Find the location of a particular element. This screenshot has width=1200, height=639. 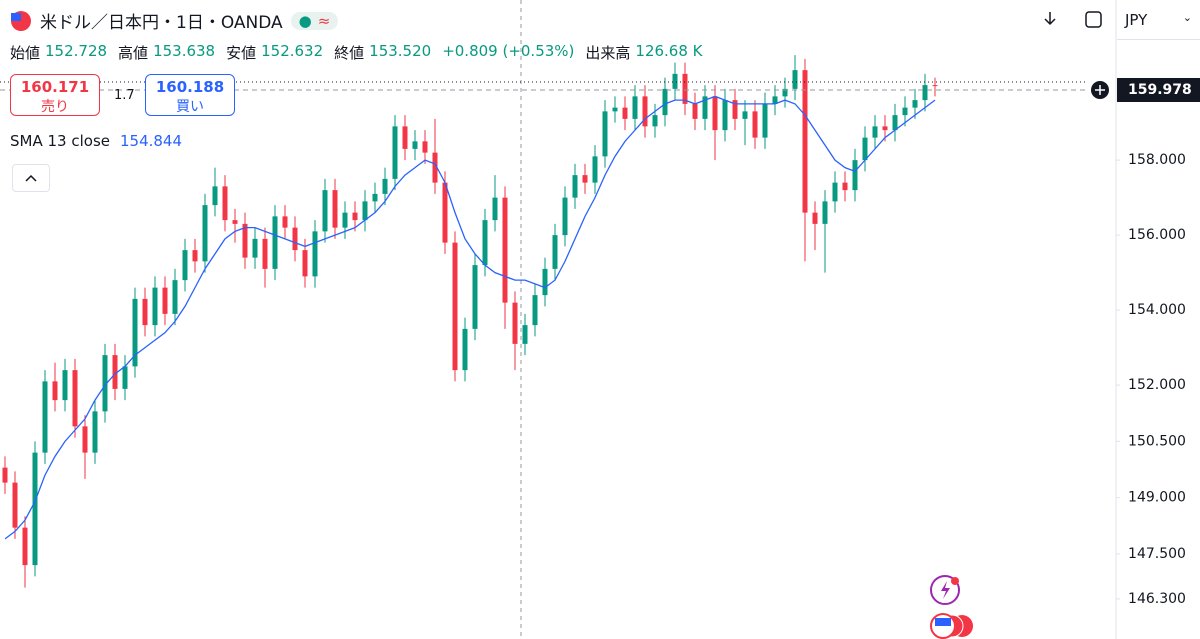

readout-value: 152.728 is located at coordinates (76, 51).